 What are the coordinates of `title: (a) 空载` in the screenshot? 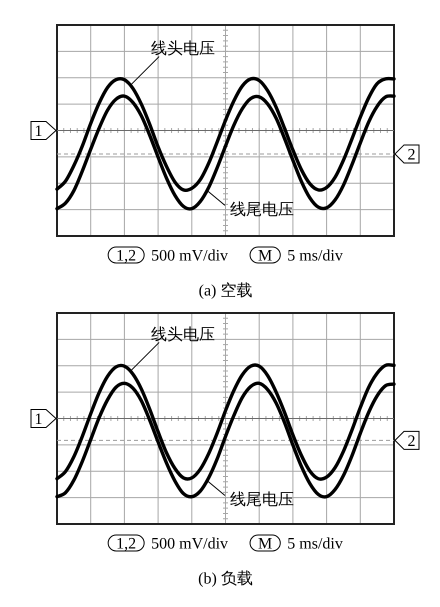 It's located at (225, 291).